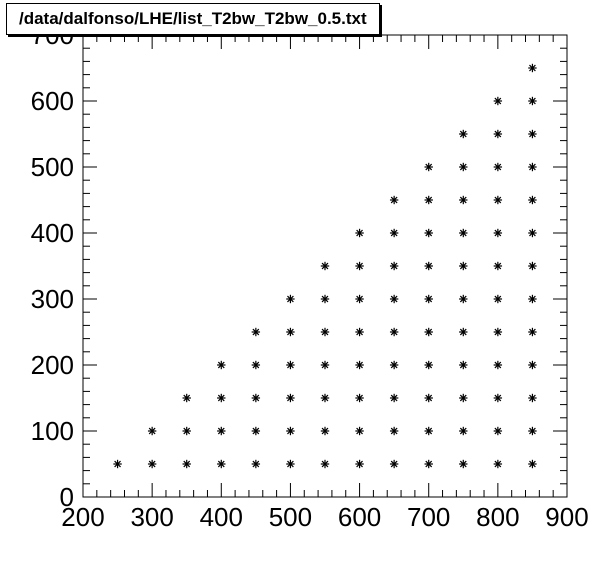 The height and width of the screenshot is (572, 596). I want to click on x-tick-label: 700, so click(428, 517).